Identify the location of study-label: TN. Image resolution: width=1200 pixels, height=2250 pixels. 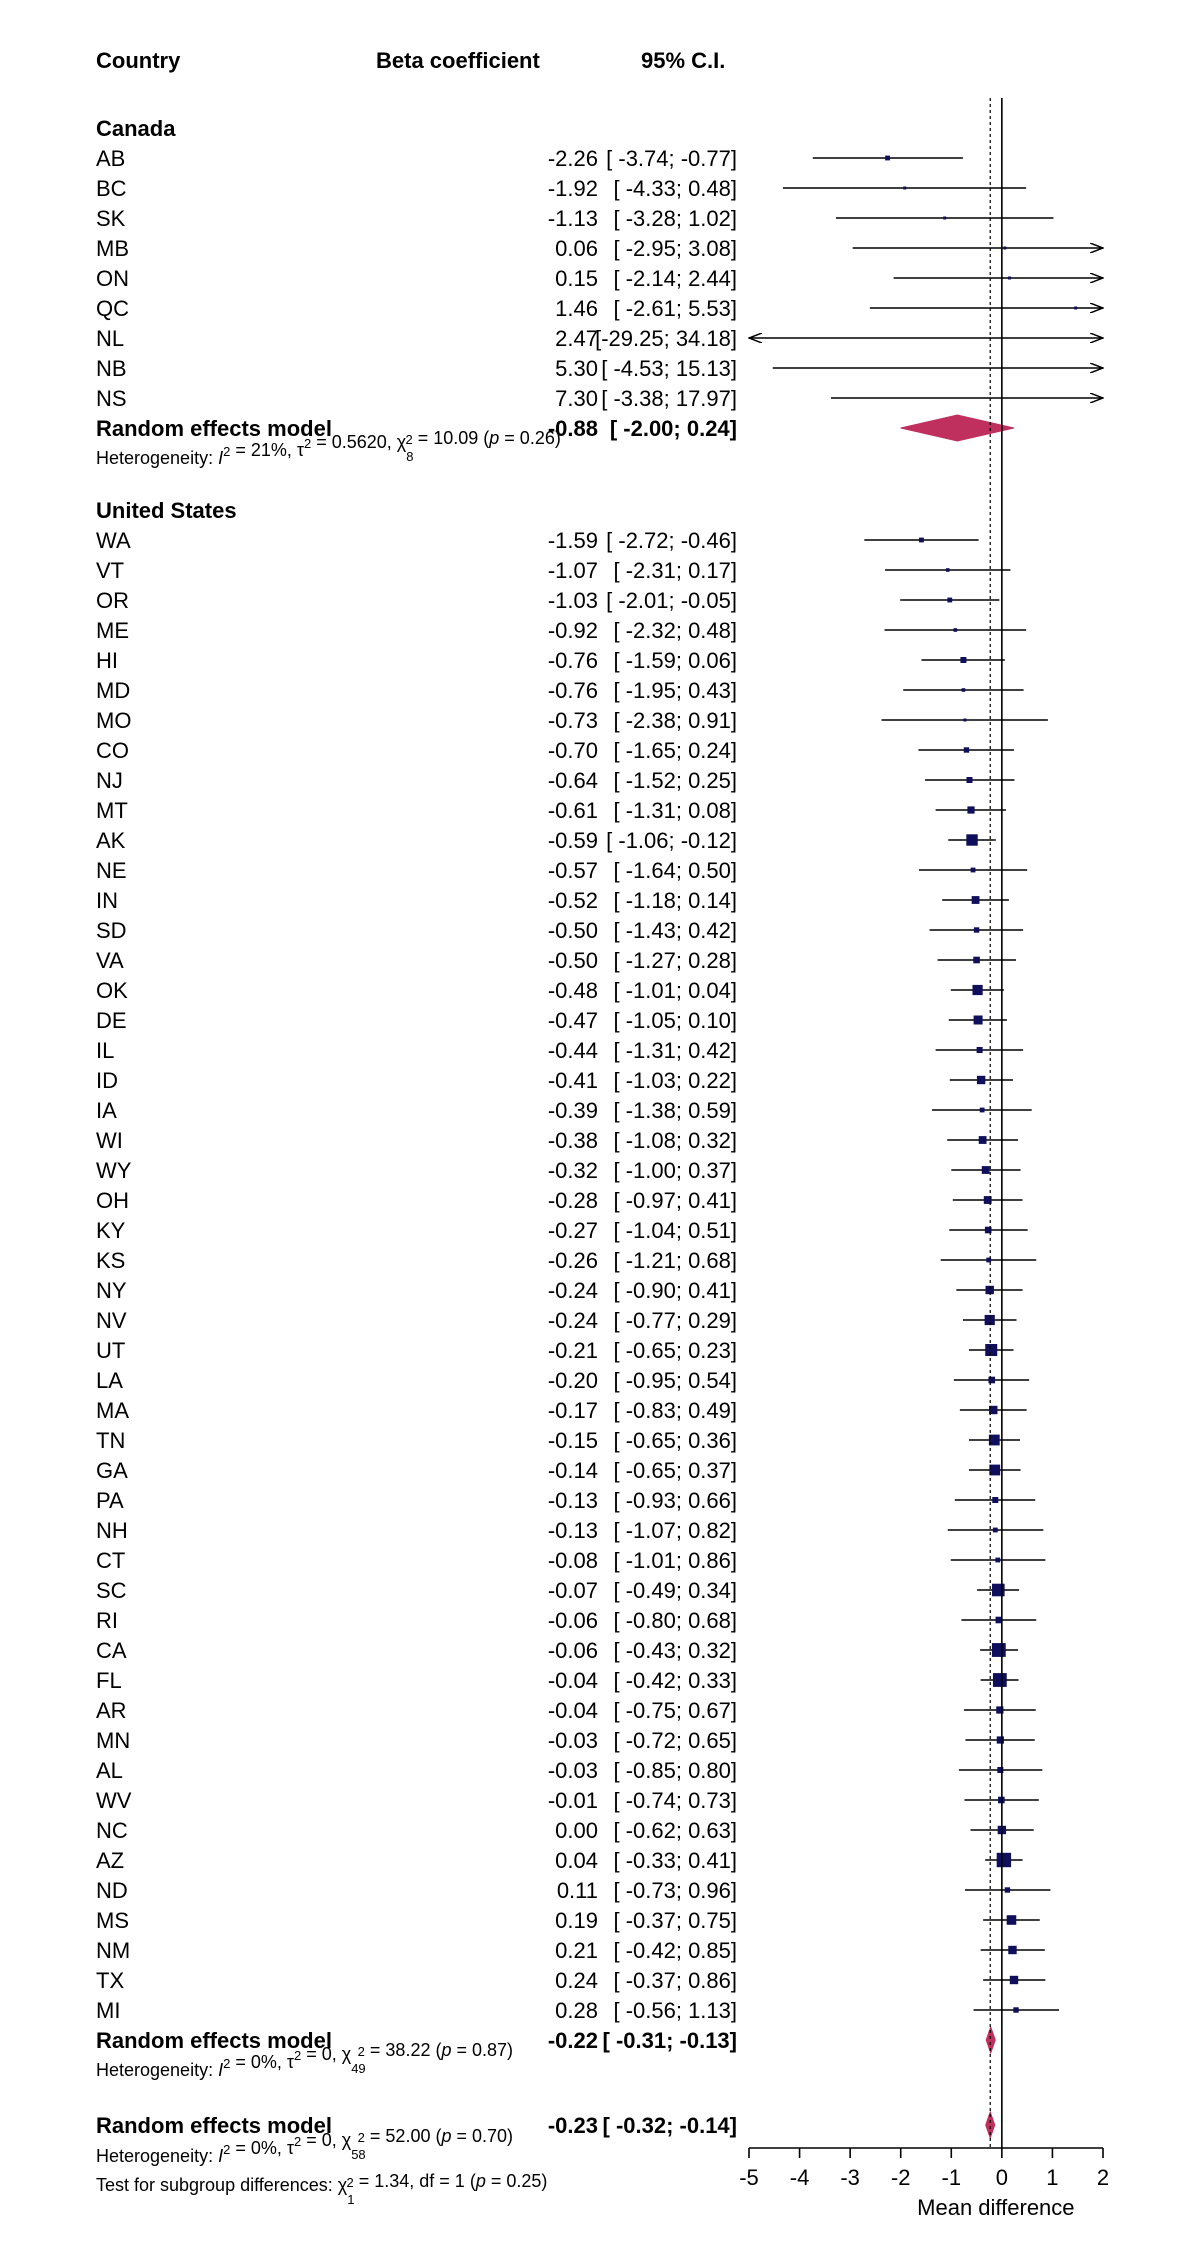
(110, 1440).